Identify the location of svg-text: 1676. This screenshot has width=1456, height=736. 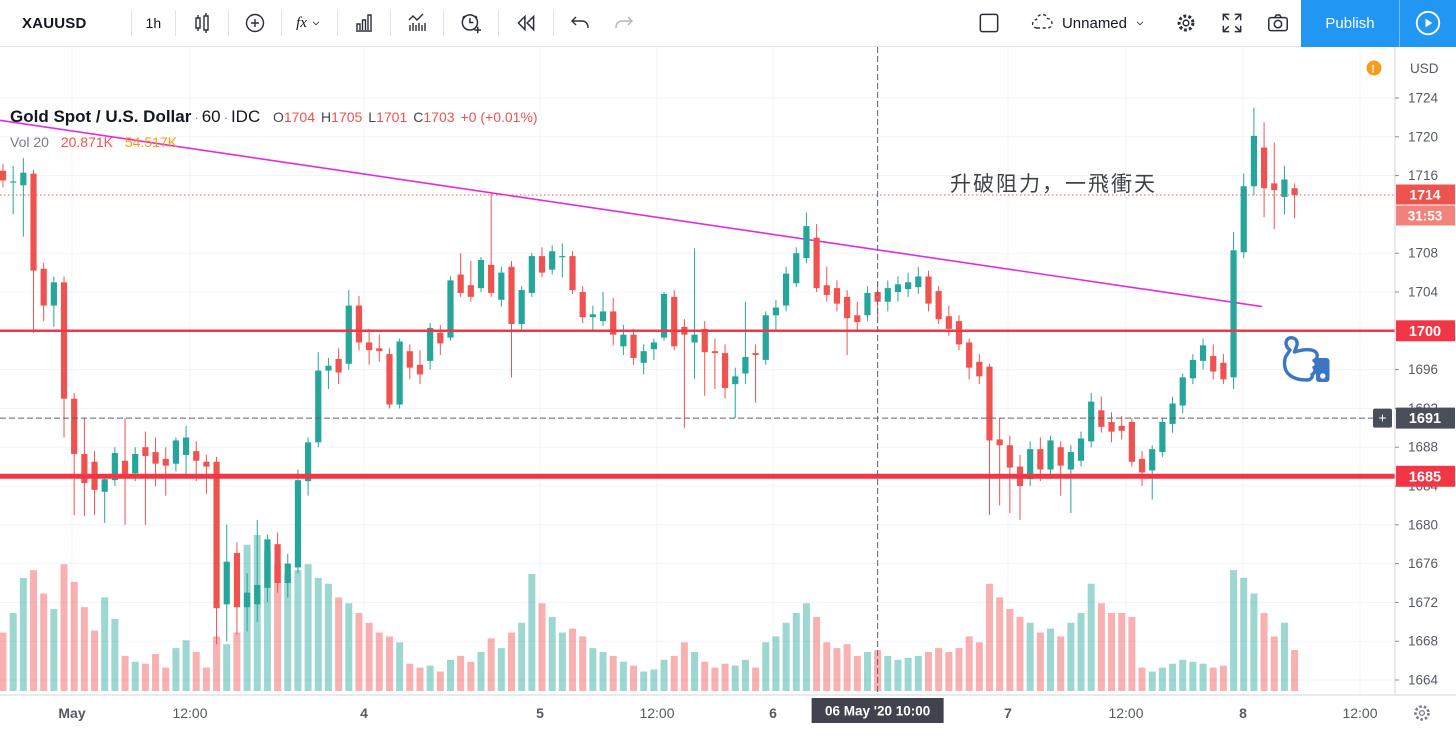
(1423, 563).